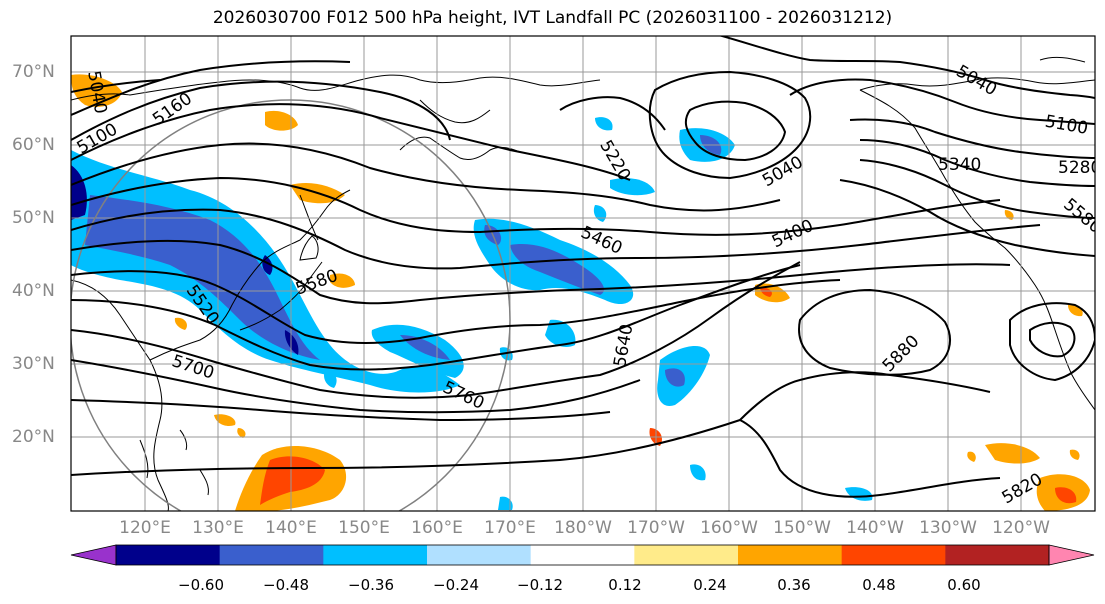  What do you see at coordinates (540, 585) in the screenshot?
I see `colorbar-tick-label: −0.12` at bounding box center [540, 585].